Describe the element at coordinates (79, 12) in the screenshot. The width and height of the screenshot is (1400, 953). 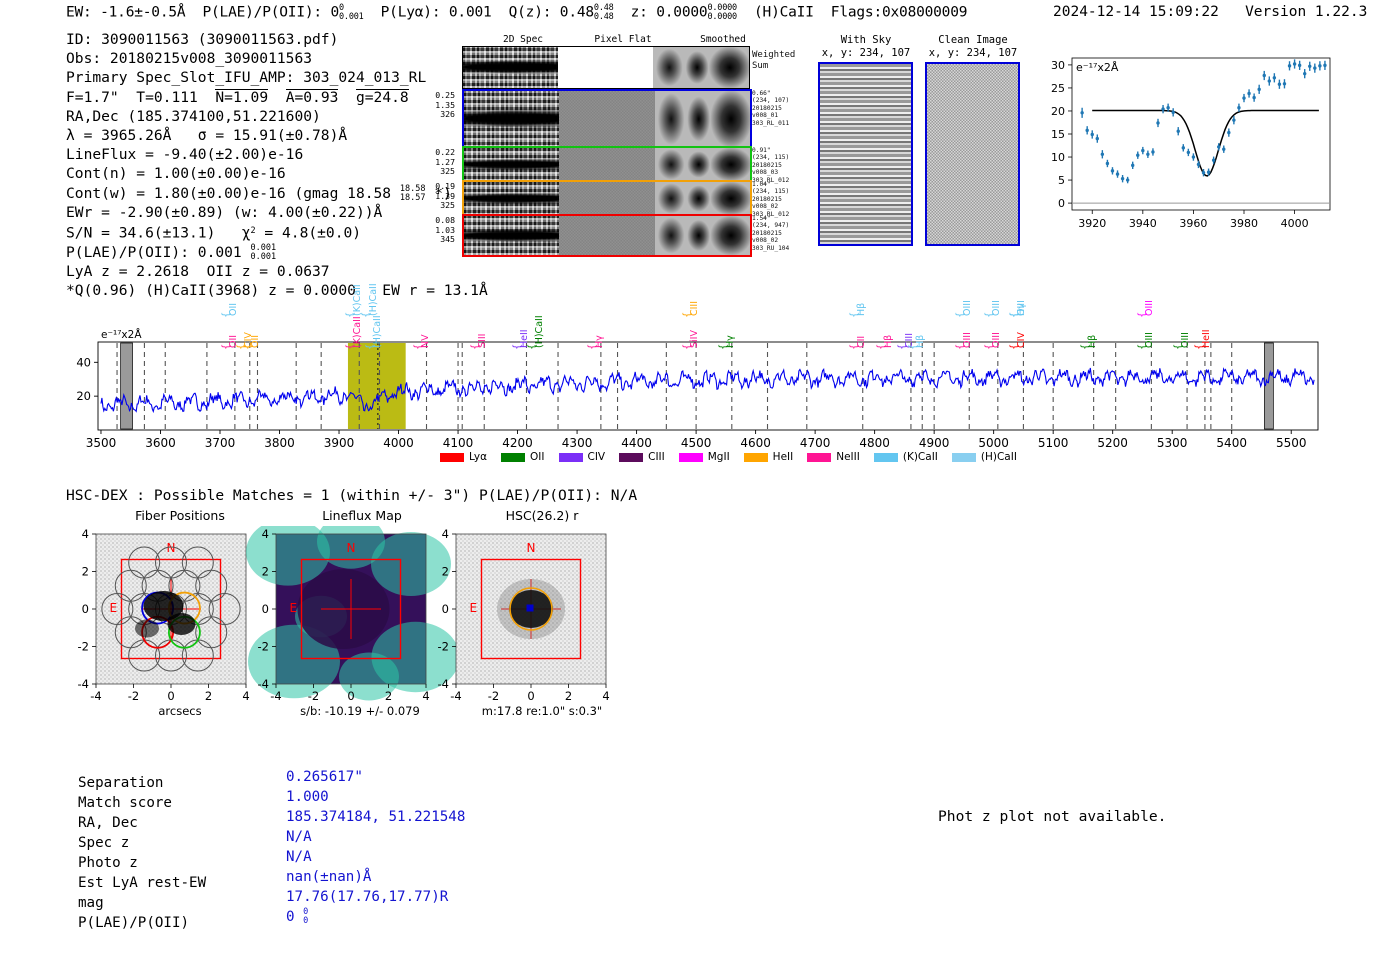
I see `ew-label: EW:` at that location.